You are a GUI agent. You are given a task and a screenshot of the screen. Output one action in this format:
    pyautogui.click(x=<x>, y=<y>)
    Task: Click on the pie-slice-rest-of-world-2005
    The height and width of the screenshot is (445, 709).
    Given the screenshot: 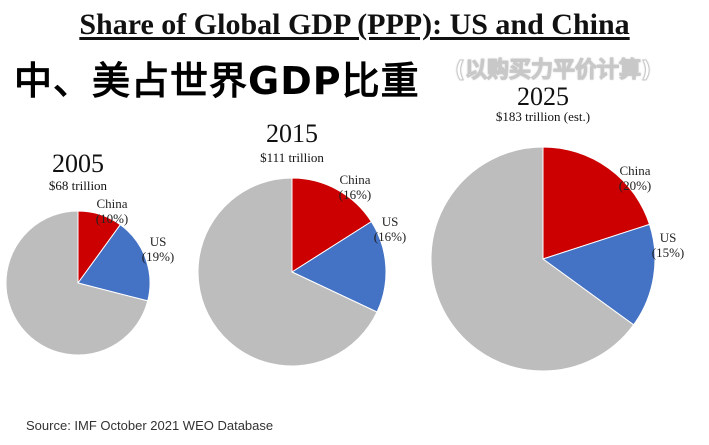 What is the action you would take?
    pyautogui.click(x=77, y=283)
    